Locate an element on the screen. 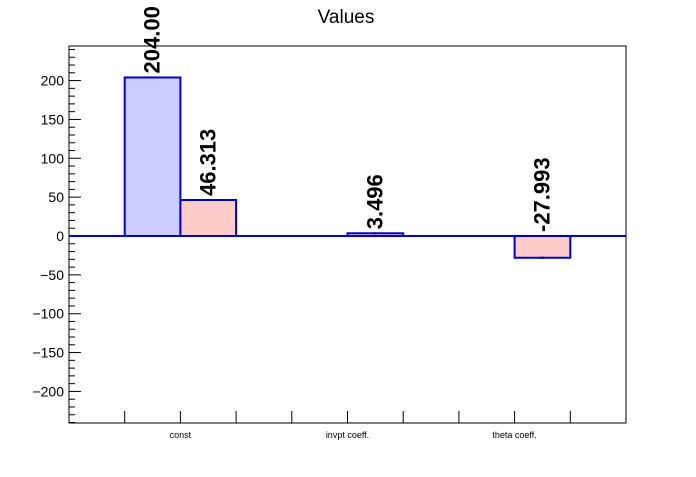 This screenshot has width=696, height=477. y-tick-label: 200 is located at coordinates (53, 81).